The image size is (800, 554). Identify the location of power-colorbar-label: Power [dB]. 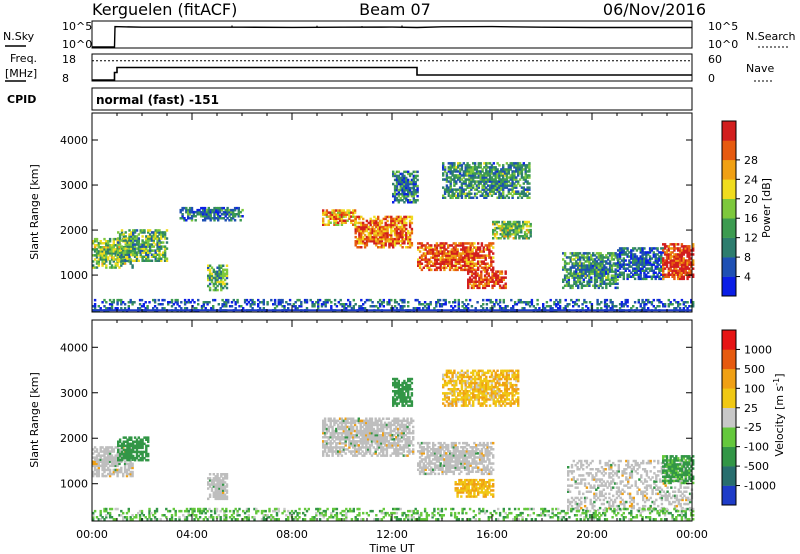
(766, 208).